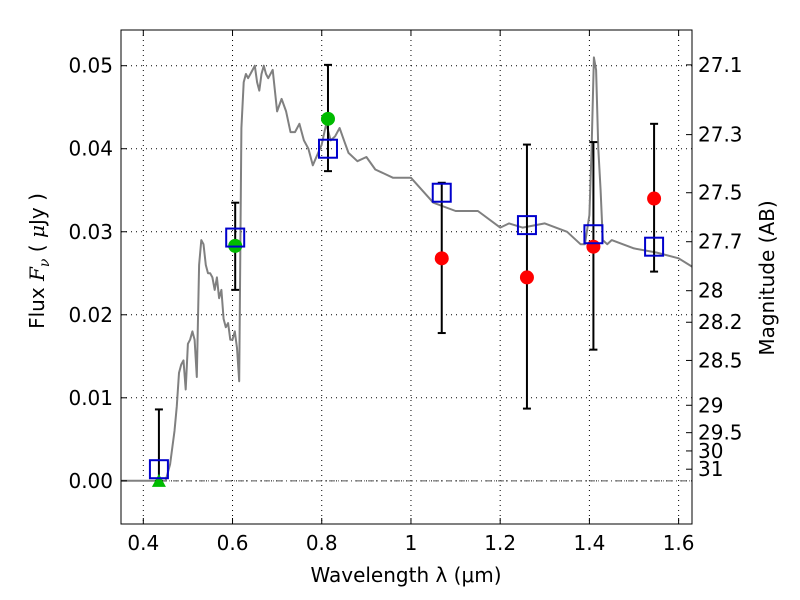  What do you see at coordinates (90, 149) in the screenshot?
I see `y-tick-label: 0.04` at bounding box center [90, 149].